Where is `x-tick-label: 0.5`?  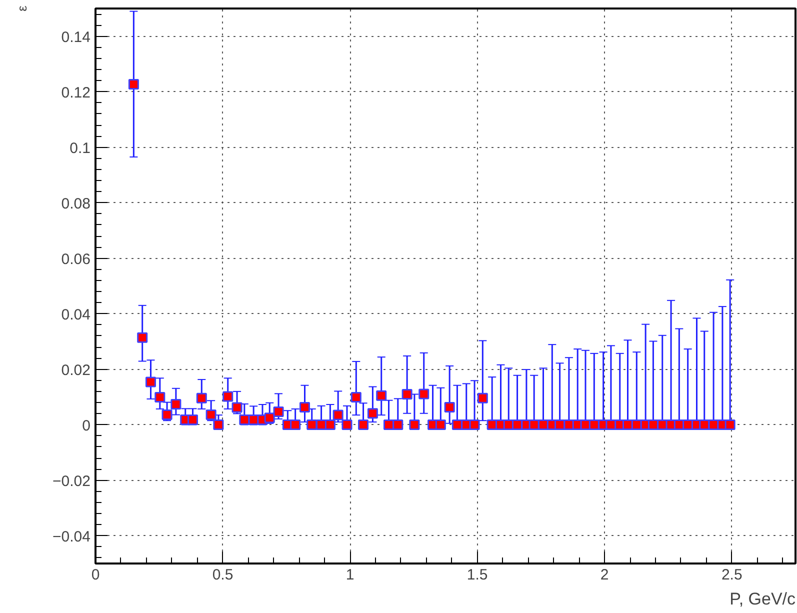 x-tick-label: 0.5 is located at coordinates (223, 575).